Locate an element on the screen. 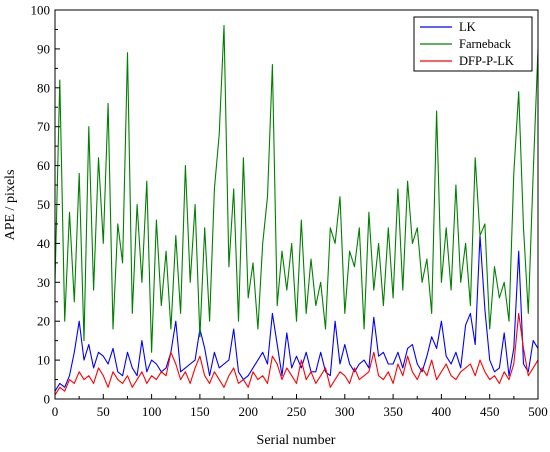 This screenshot has width=550, height=452. y-tick-label: 20 is located at coordinates (43, 321).